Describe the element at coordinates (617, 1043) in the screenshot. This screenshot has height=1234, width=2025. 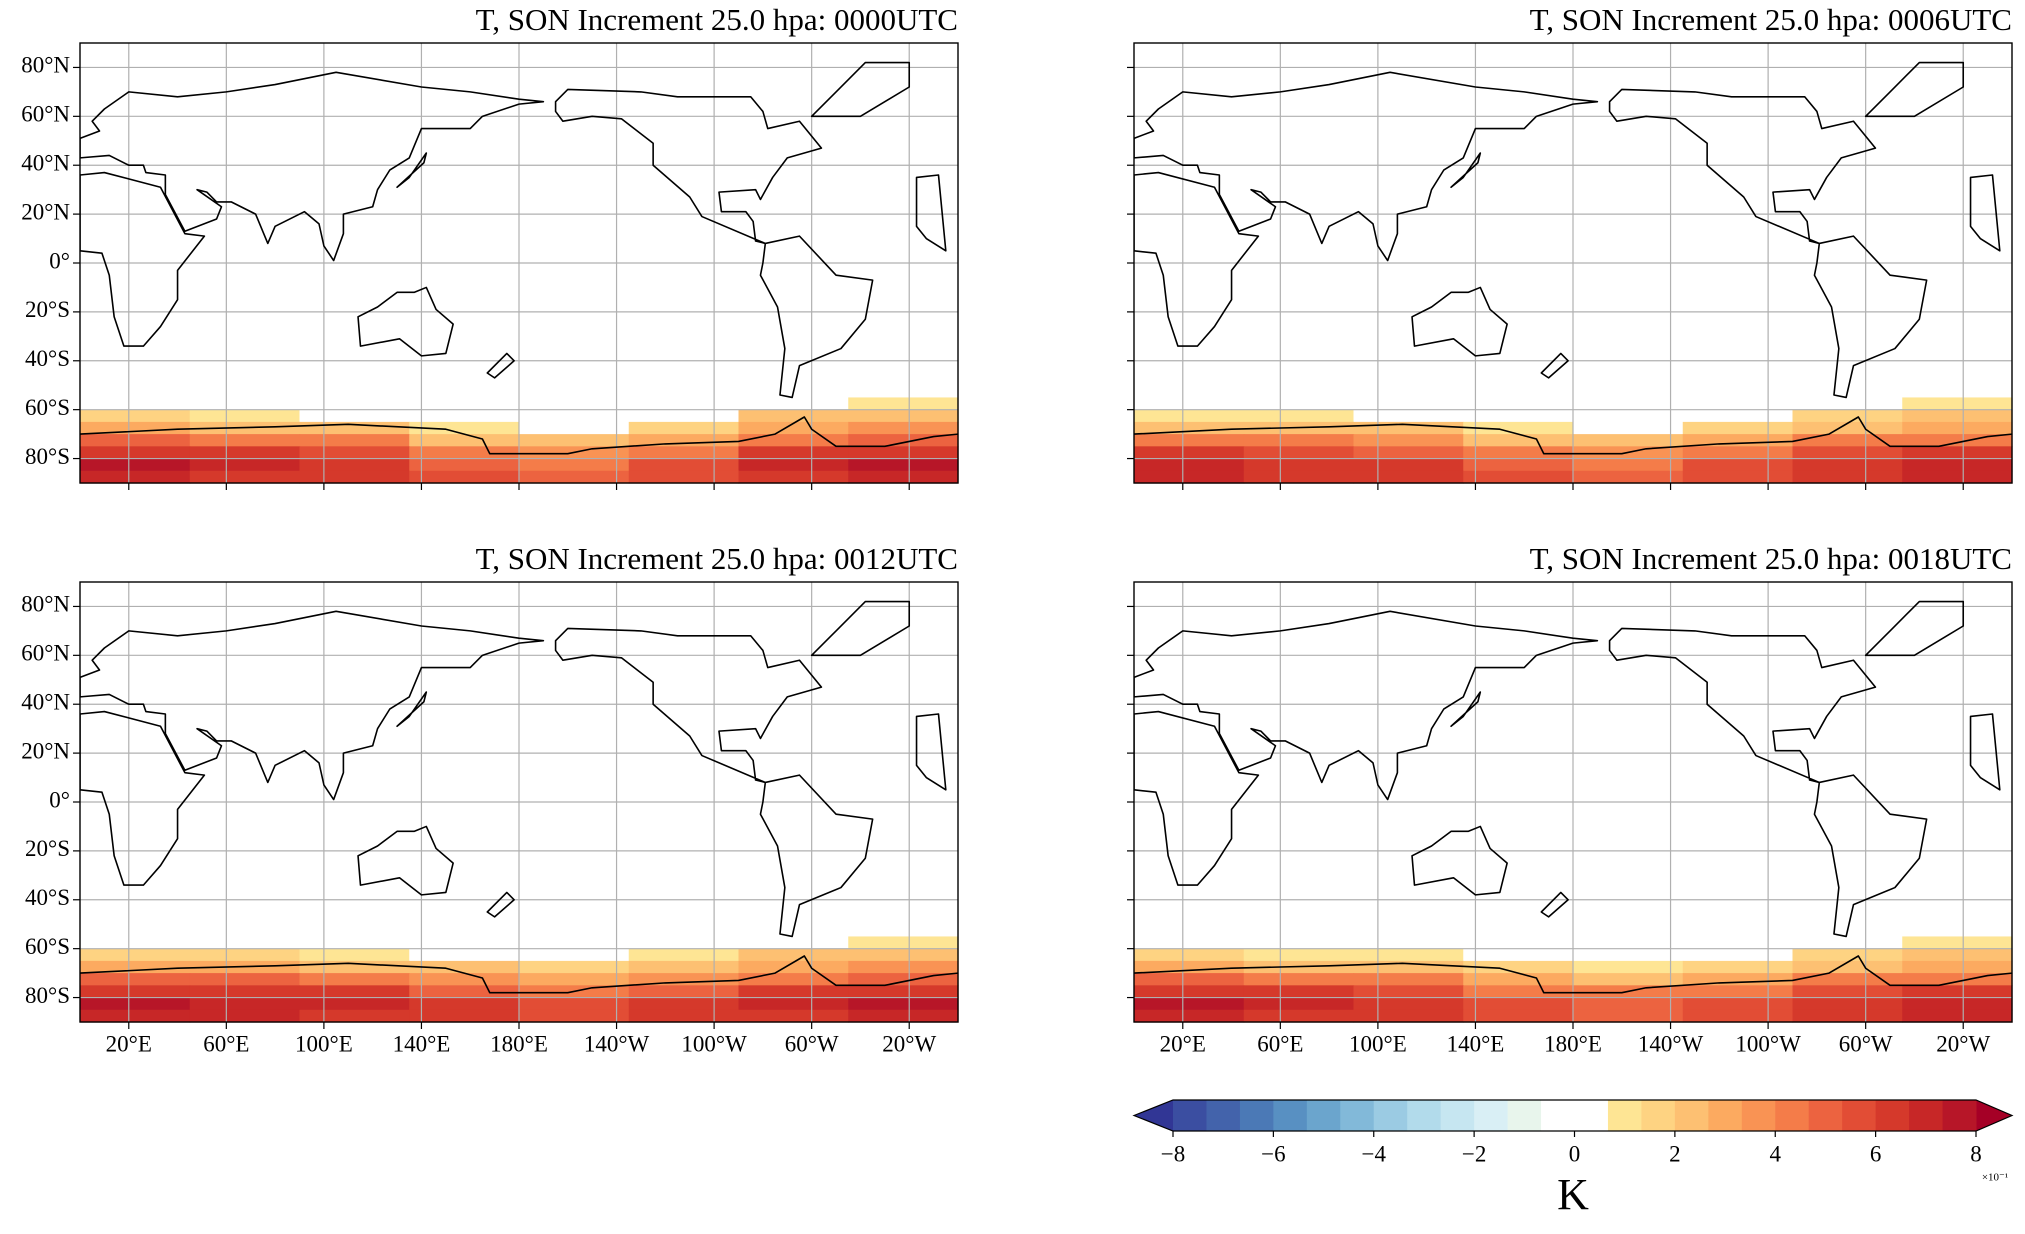
I see `x-tick-label: 140°W` at that location.